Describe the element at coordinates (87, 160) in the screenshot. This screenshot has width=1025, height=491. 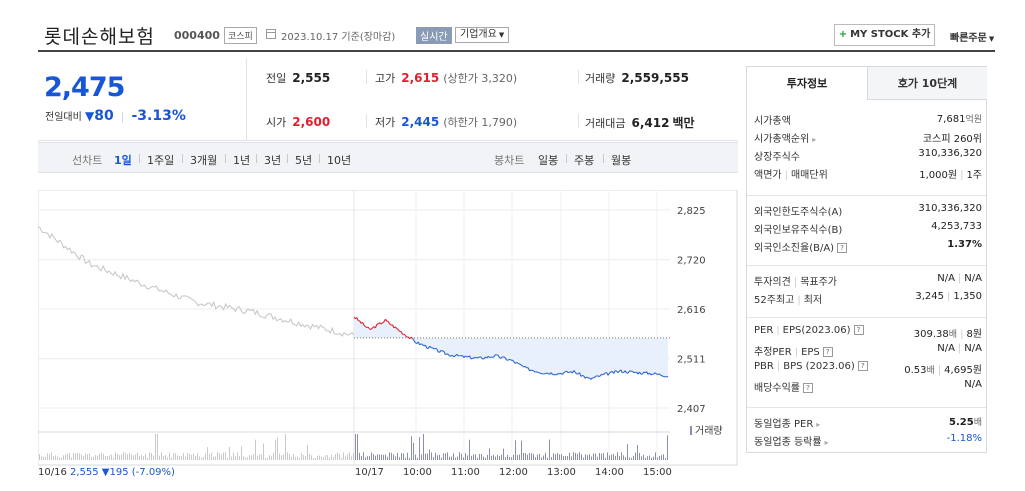
I see `line-chart-label: 선차트` at that location.